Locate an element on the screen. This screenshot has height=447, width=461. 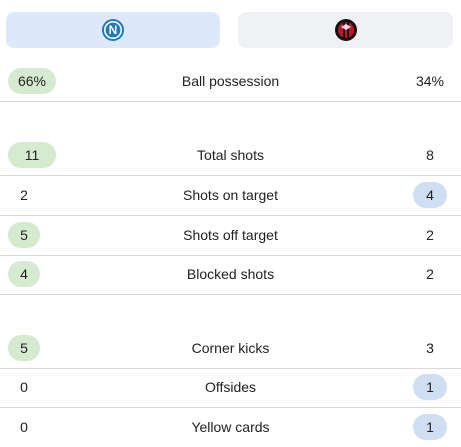
stat-label: Shots off target is located at coordinates (230, 235).